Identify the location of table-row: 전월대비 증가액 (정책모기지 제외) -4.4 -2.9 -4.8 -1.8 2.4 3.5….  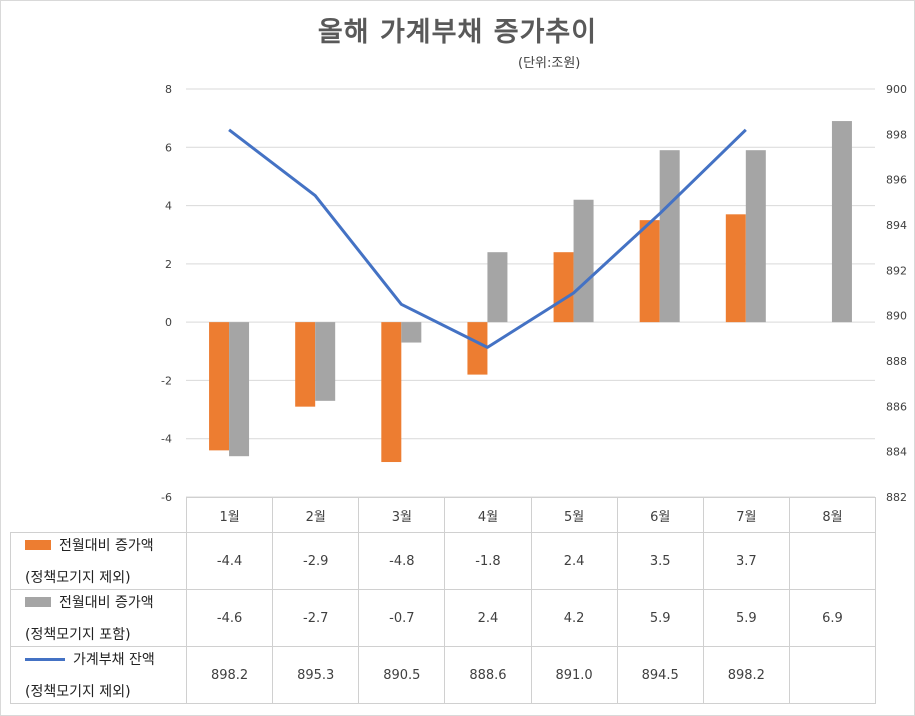
(443, 561).